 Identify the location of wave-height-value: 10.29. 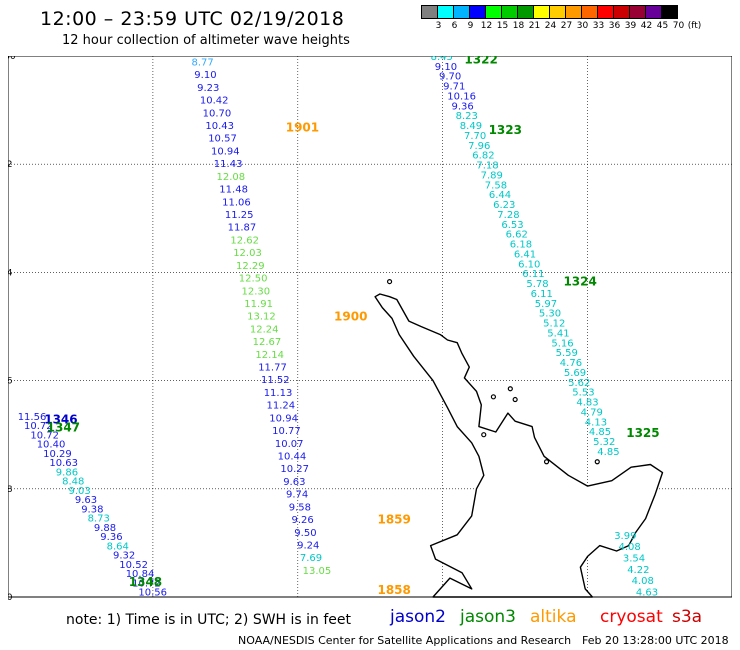
(57, 454).